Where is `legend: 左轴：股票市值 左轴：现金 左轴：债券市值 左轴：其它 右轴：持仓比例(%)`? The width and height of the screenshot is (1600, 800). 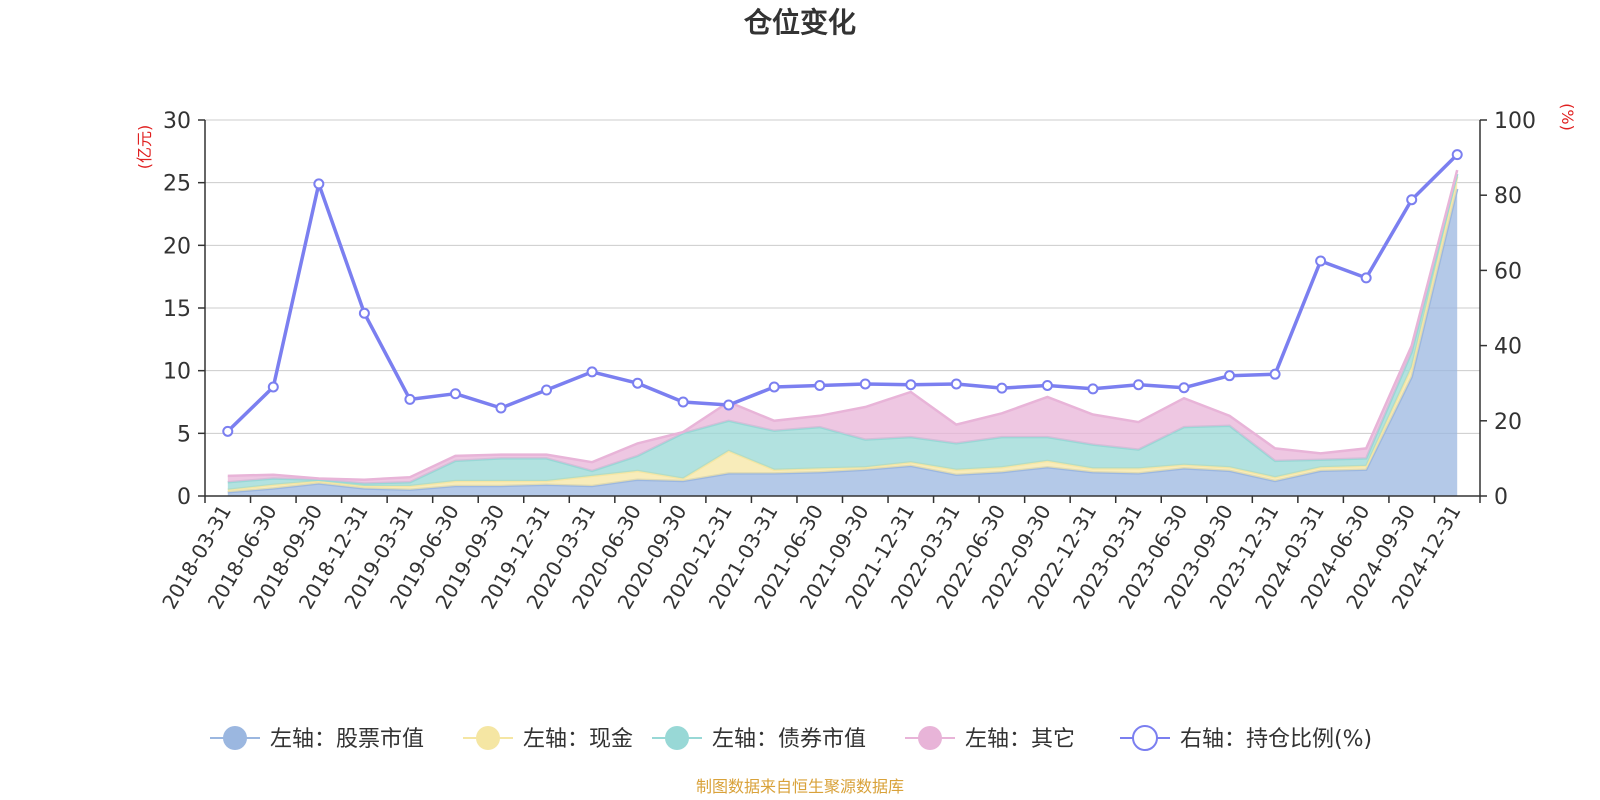
legend: 左轴：股票市值 左轴：现金 左轴：债券市值 左轴：其它 右轴：持仓比例(%) is located at coordinates (791, 738).